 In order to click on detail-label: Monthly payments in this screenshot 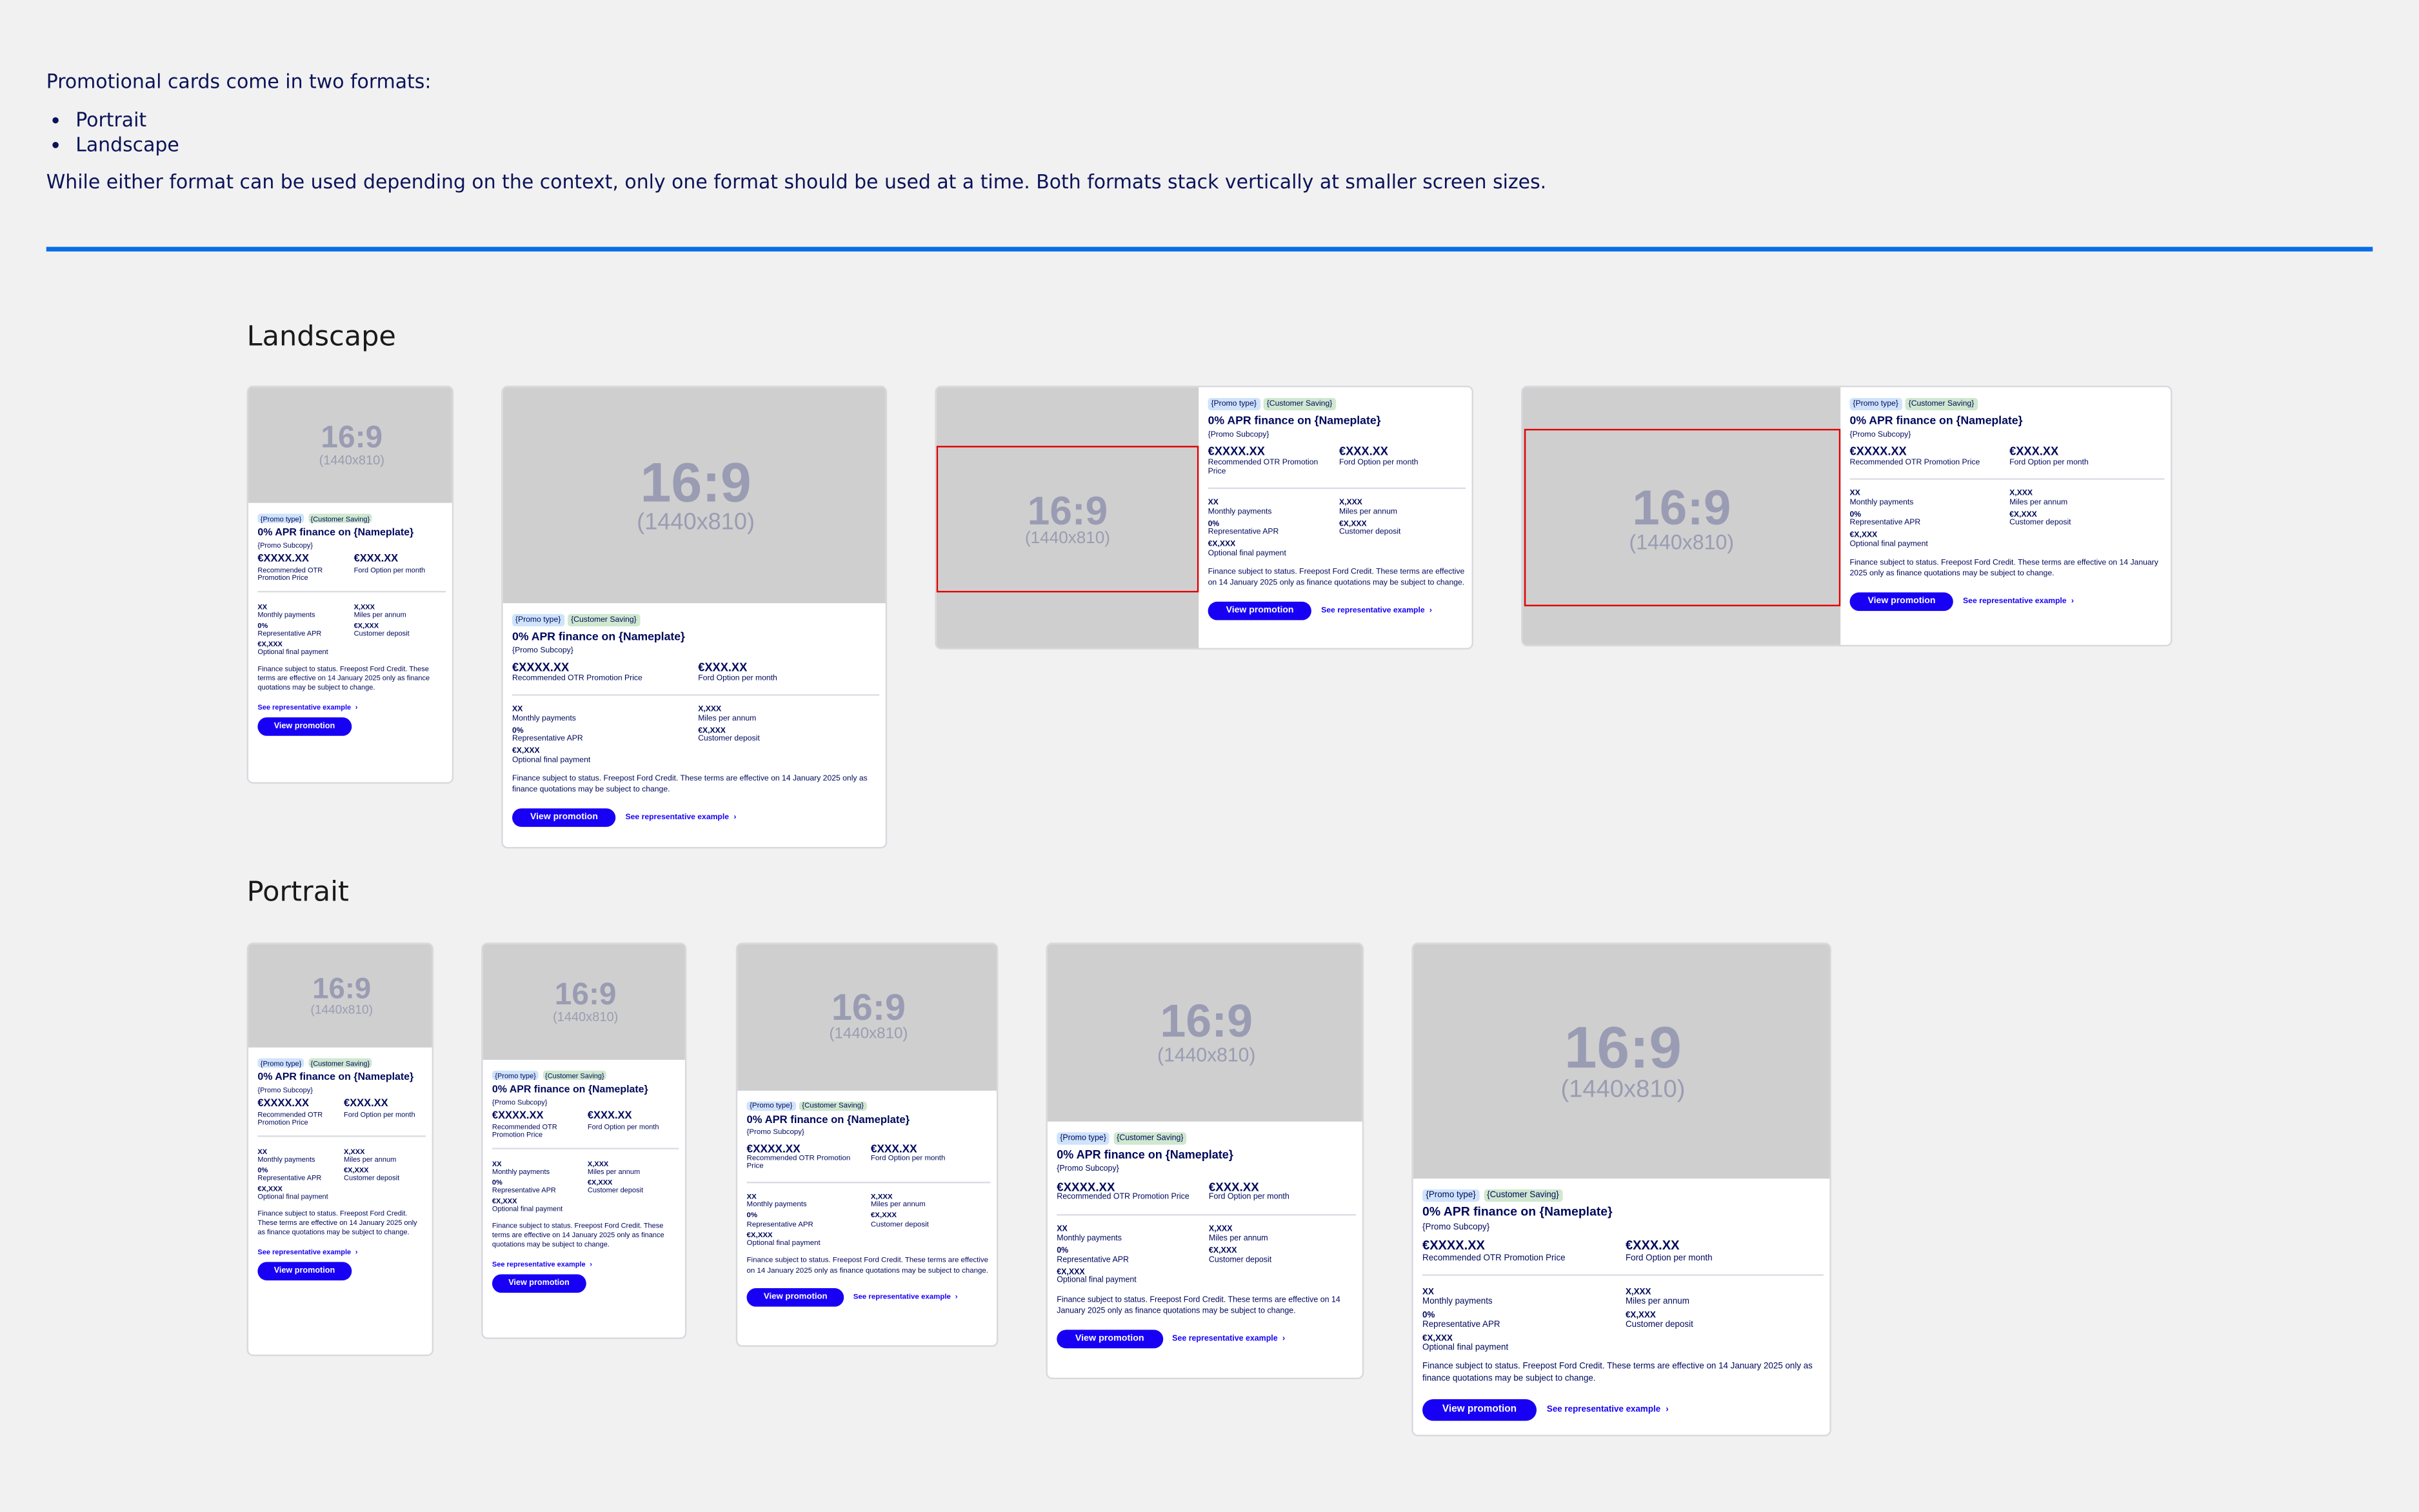, I will do `click(1240, 512)`.